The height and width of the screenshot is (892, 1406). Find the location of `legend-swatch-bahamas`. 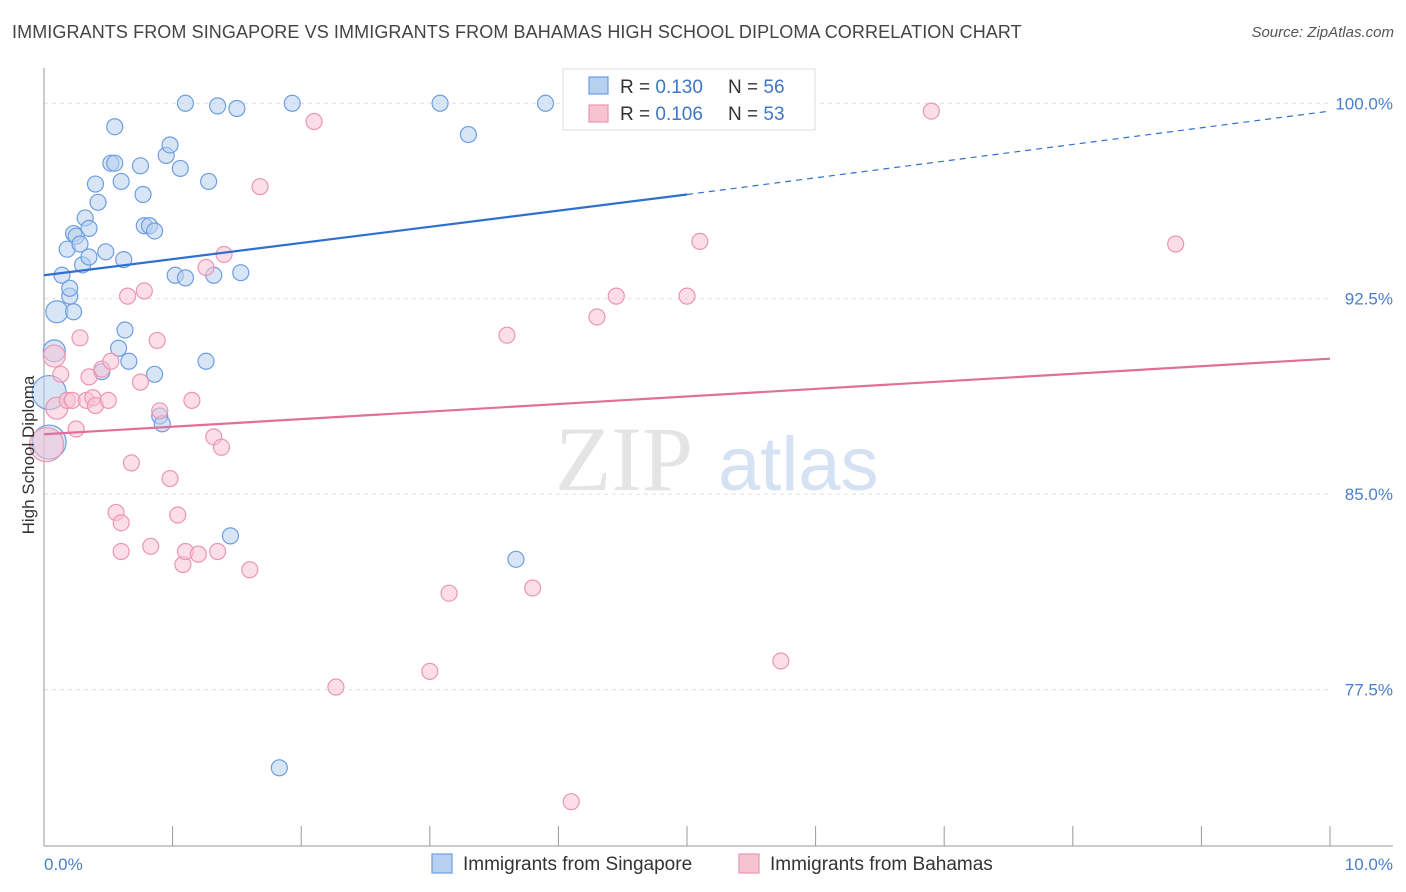

legend-swatch-bahamas is located at coordinates (598, 113).